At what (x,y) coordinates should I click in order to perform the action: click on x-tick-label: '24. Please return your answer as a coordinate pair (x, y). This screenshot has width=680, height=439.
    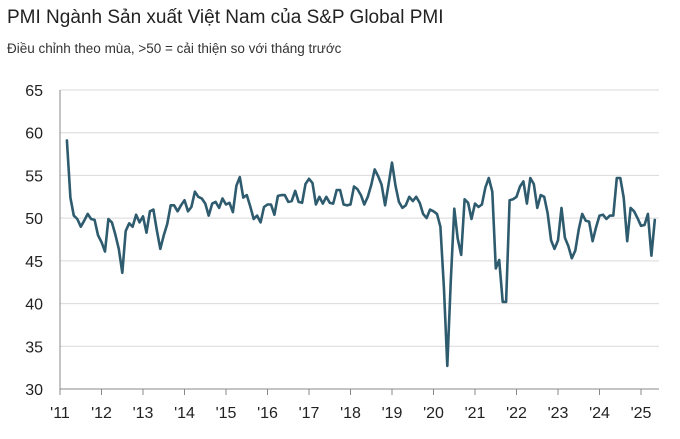
    Looking at the image, I should click on (599, 413).